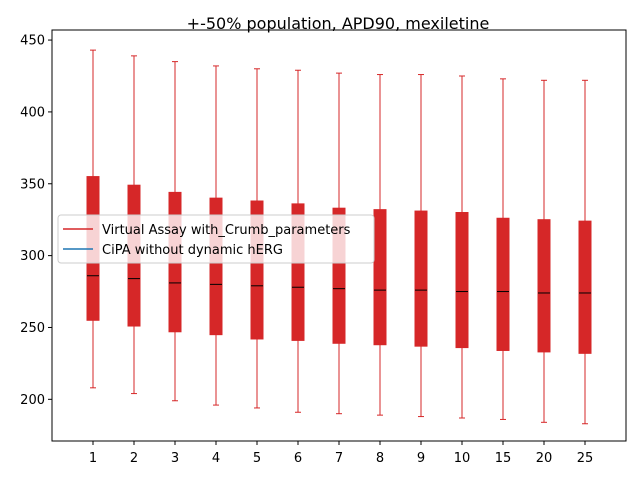 The image size is (640, 480). I want to click on x-tick-label: 8, so click(380, 458).